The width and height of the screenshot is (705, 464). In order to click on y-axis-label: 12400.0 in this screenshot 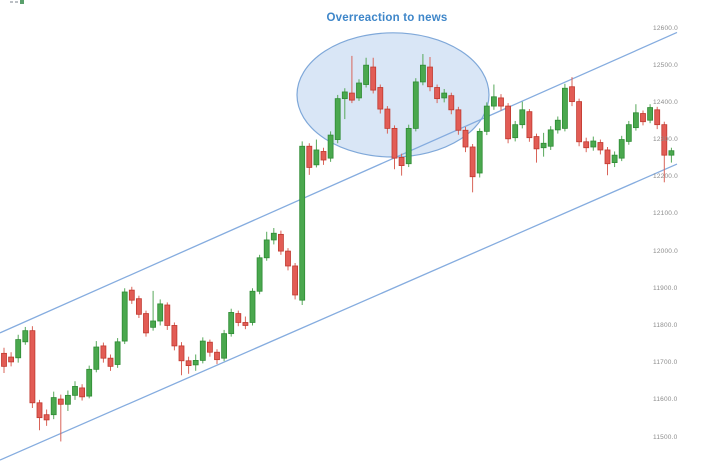, I will do `click(665, 102)`.